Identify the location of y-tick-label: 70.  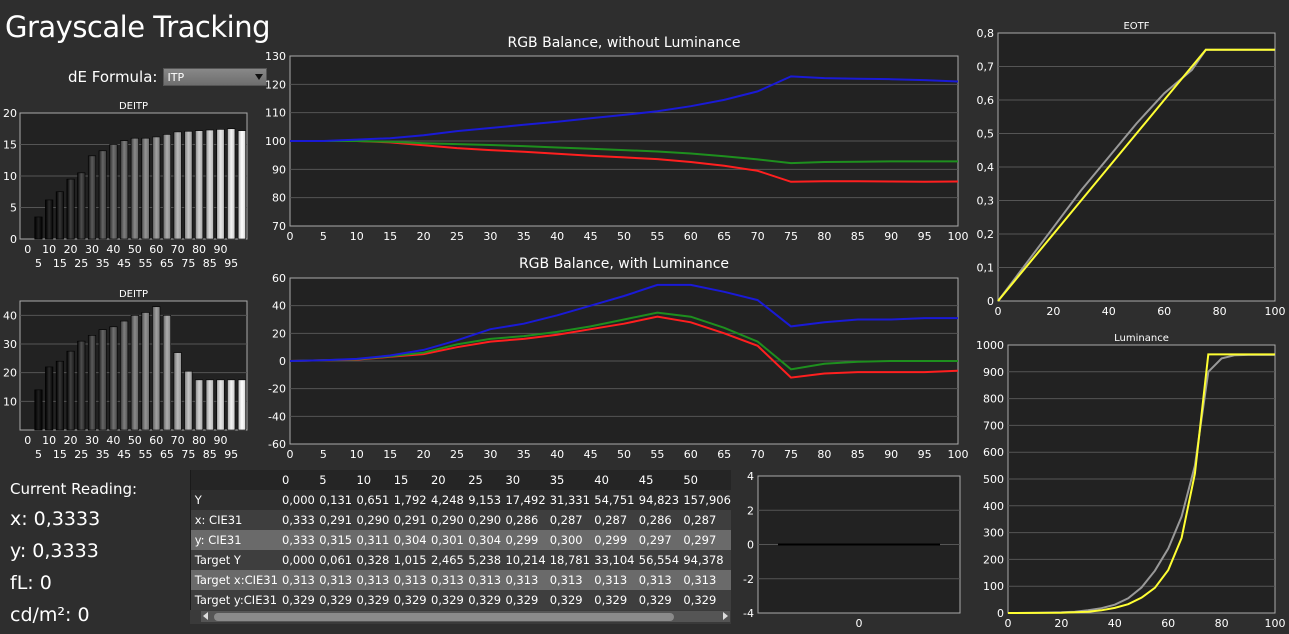
(279, 226).